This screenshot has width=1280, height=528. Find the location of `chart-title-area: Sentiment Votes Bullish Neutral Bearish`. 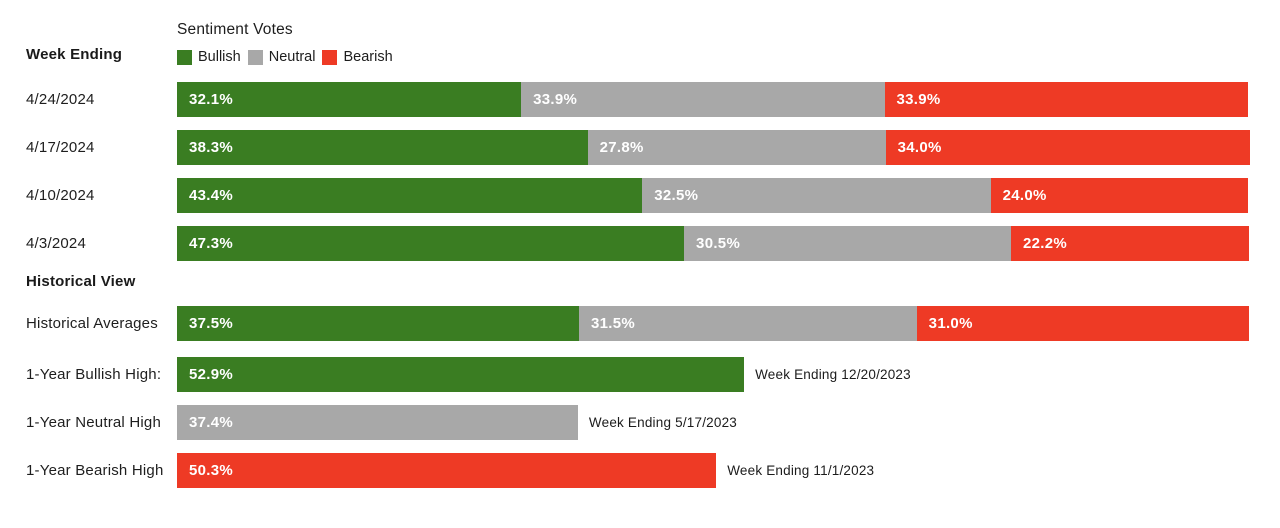

chart-title-area: Sentiment Votes Bullish Neutral Bearish is located at coordinates (728, 41).